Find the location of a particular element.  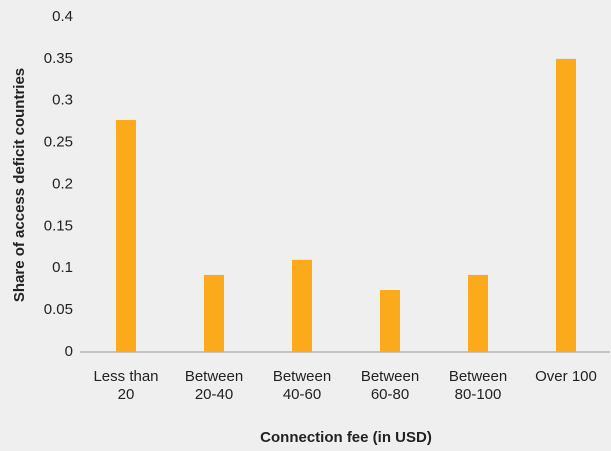

y-tick-label: 0.3 is located at coordinates (62, 100).